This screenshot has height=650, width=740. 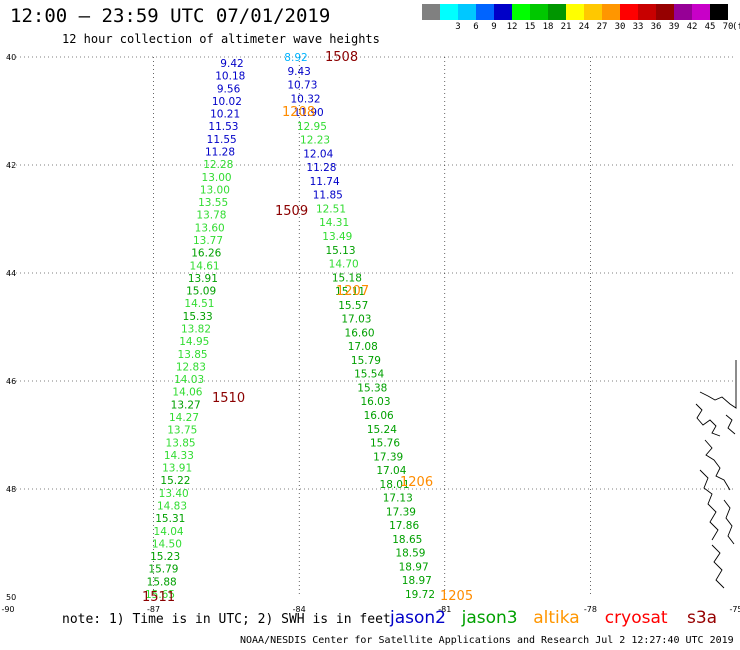 I want to click on wave-height-label: 15.88, so click(x=162, y=582).